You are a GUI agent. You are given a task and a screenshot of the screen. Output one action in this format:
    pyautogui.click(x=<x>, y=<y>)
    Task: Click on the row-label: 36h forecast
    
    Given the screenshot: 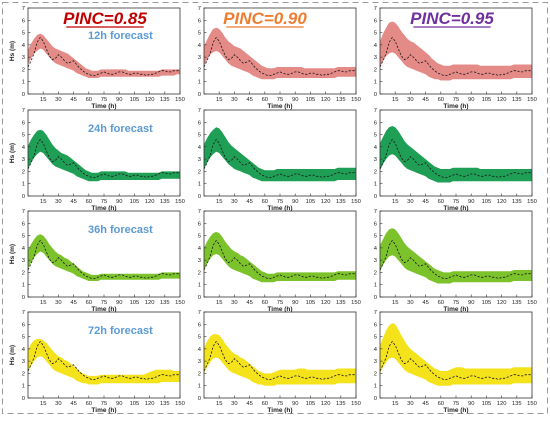 What is the action you would take?
    pyautogui.click(x=120, y=230)
    